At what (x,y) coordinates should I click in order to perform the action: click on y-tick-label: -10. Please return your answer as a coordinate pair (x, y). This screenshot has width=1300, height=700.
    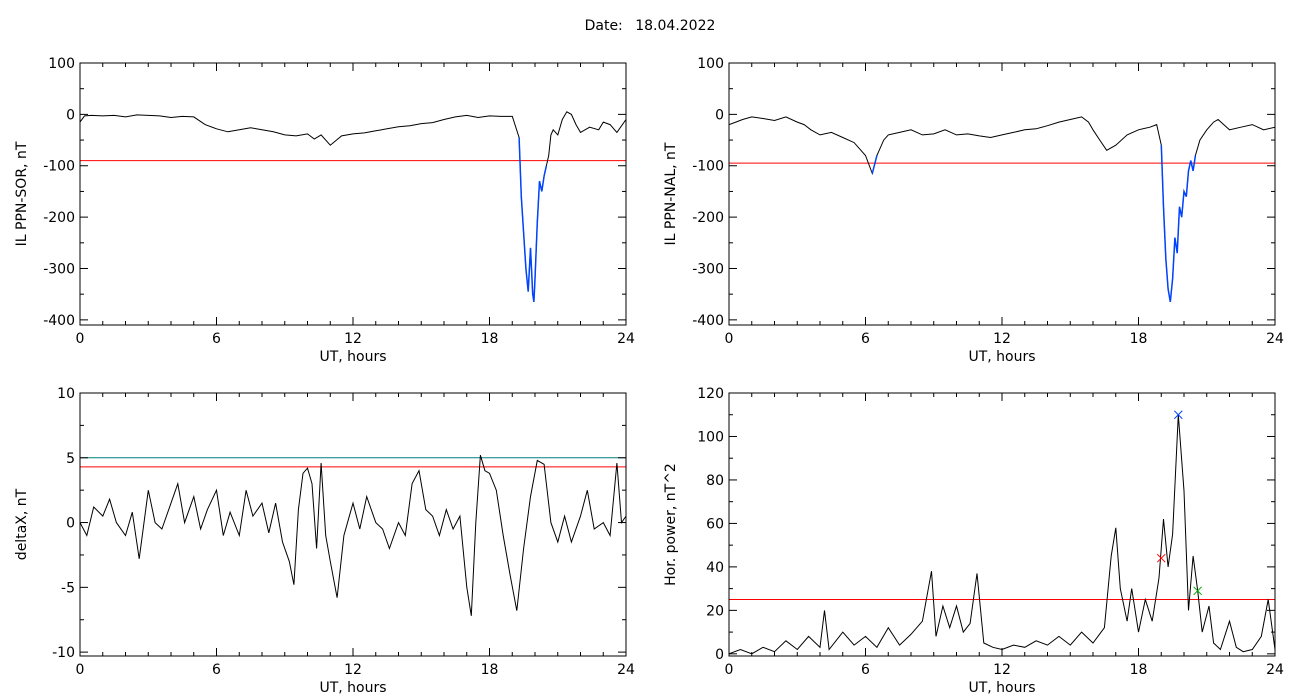
    Looking at the image, I should click on (63, 653).